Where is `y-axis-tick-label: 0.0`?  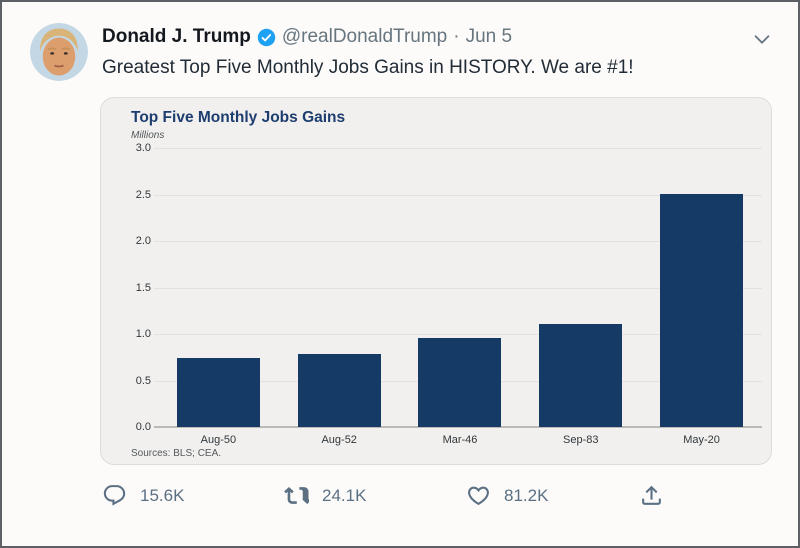
y-axis-tick-label: 0.0 is located at coordinates (143, 427).